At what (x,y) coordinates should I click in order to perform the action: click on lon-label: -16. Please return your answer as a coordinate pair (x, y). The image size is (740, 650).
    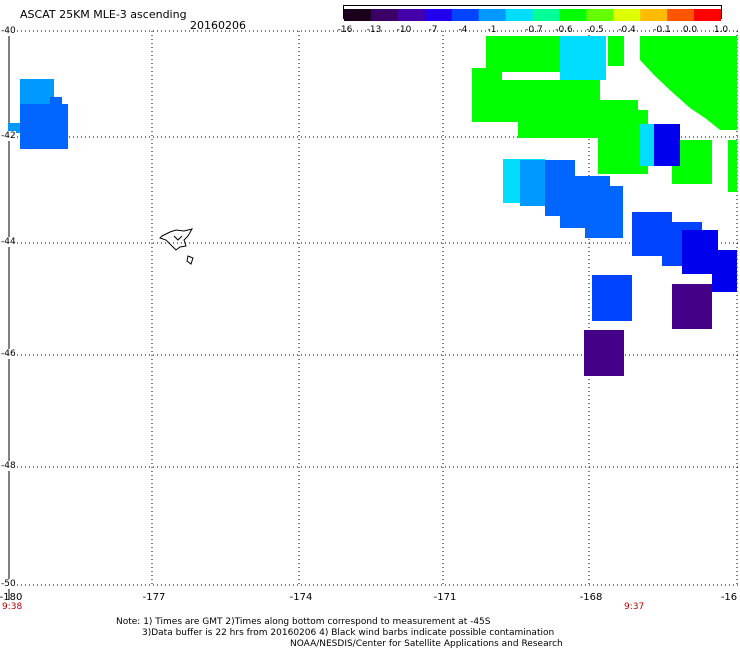
    Looking at the image, I should click on (729, 597).